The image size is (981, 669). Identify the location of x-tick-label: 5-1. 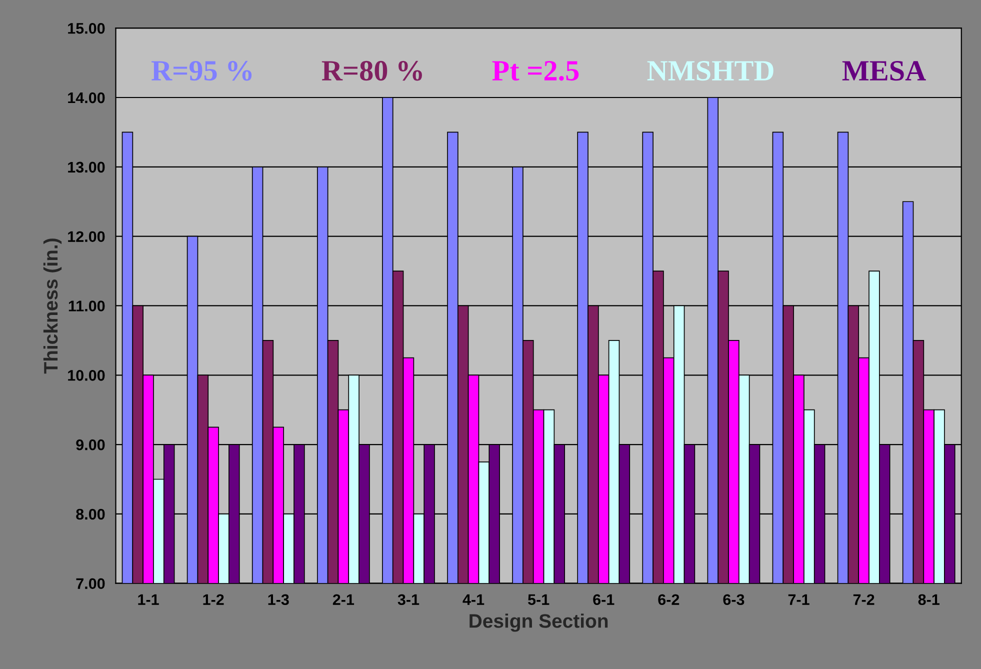
(539, 600).